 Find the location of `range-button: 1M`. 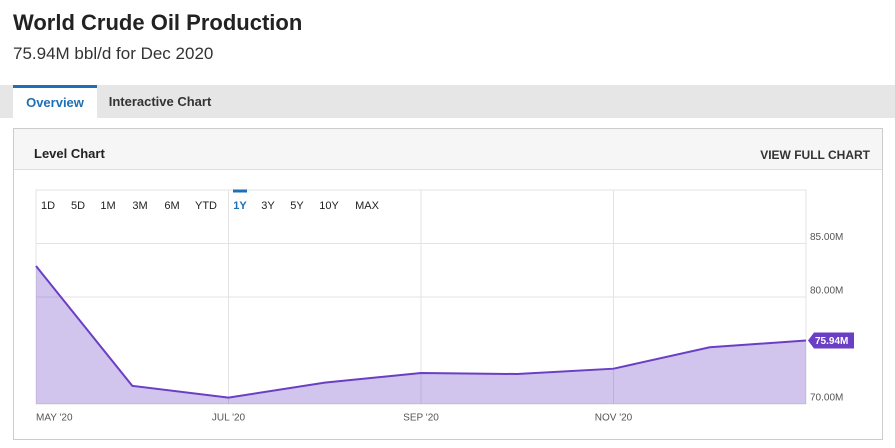

range-button: 1M is located at coordinates (107, 206).